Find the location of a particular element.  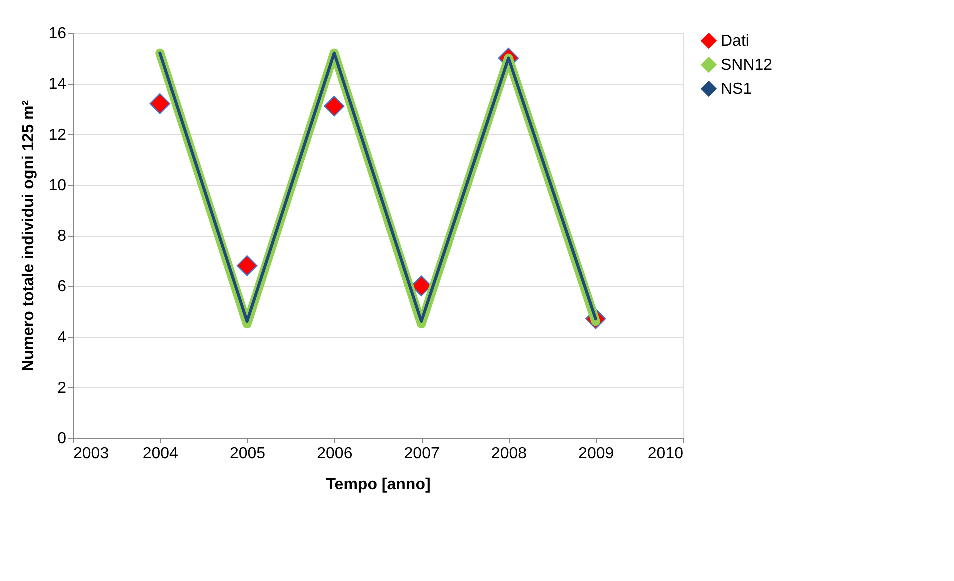

y-tick-label: 8 is located at coordinates (62, 236).